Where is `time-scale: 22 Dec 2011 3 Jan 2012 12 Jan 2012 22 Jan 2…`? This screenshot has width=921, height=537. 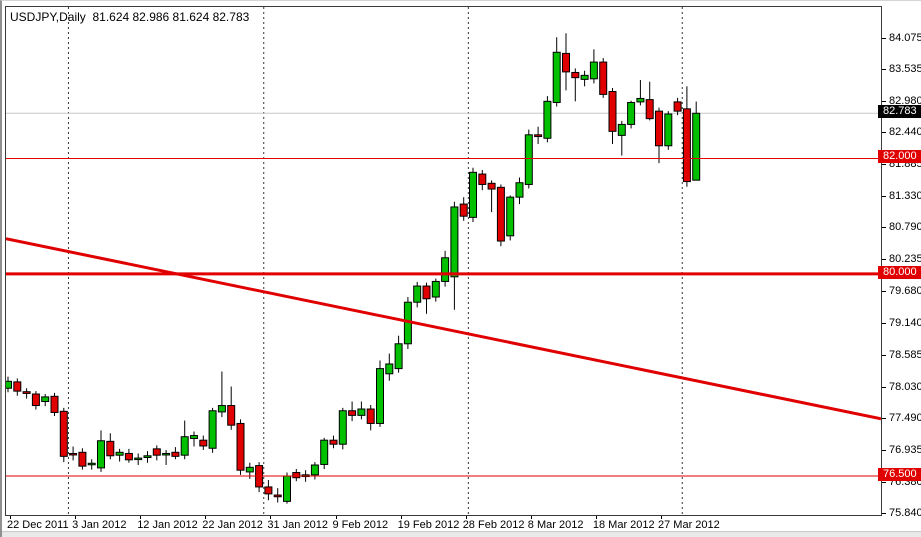
time-scale: 22 Dec 2011 3 Jan 2012 12 Jan 2012 22 Jan 2… is located at coordinates (443, 523).